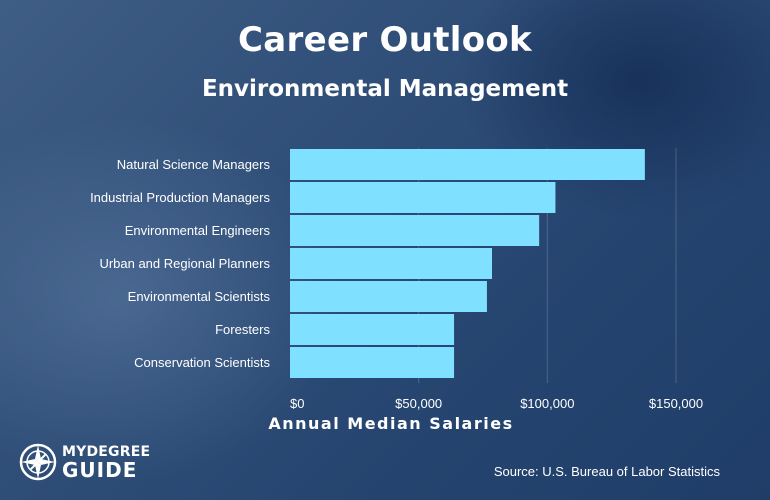 This screenshot has height=500, width=770. What do you see at coordinates (38, 462) in the screenshot?
I see `compass-icon` at bounding box center [38, 462].